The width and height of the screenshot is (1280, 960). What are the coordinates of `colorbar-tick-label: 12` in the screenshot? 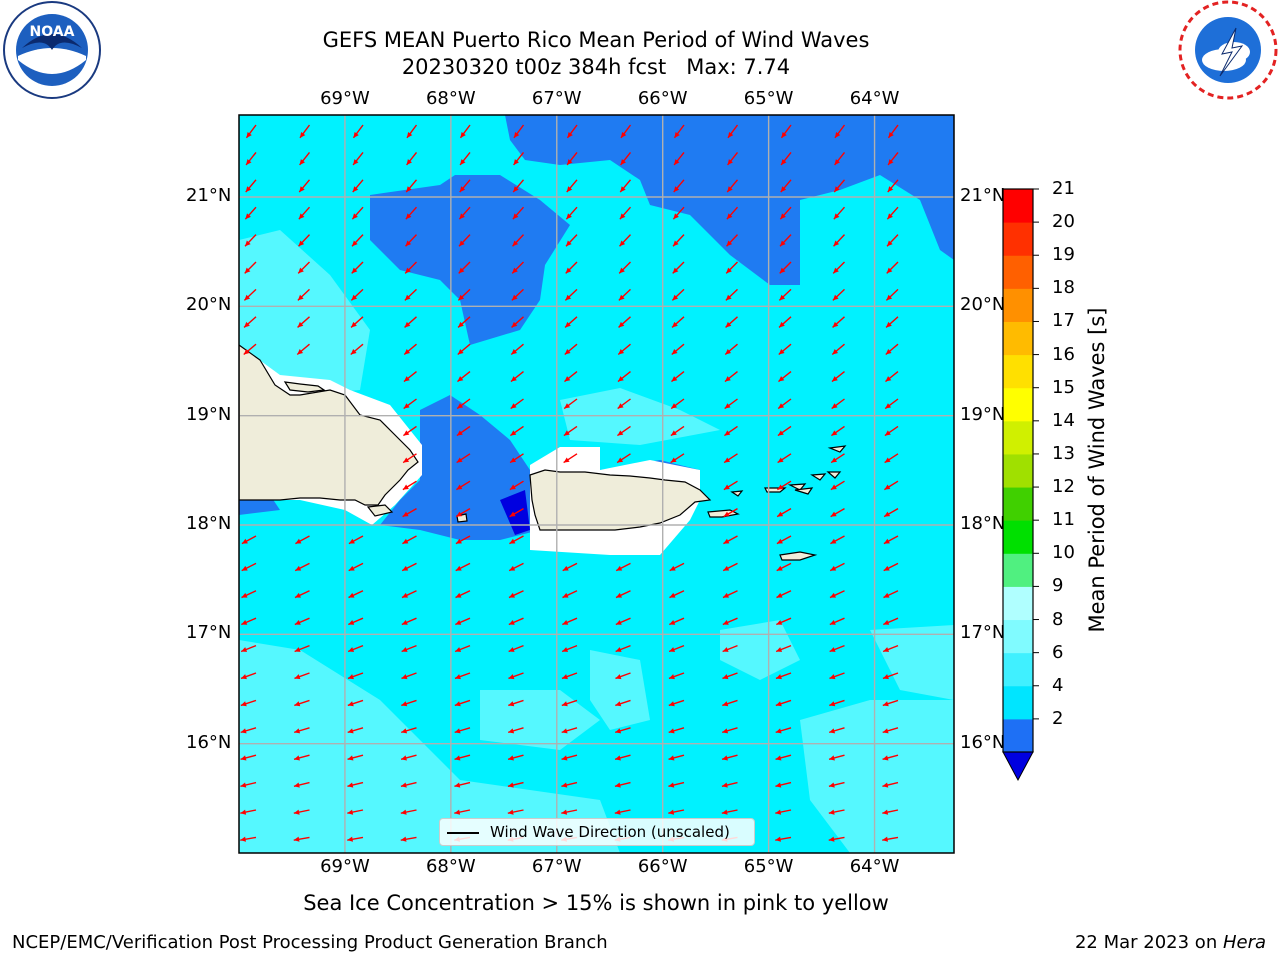 It's located at (1063, 487).